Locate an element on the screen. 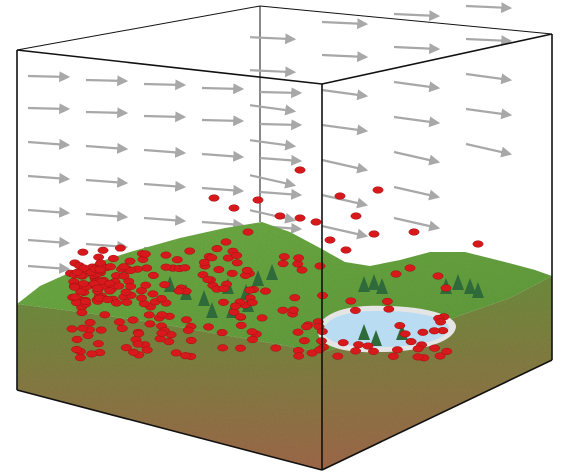 Image resolution: width=561 pixels, height=474 pixels. lake-water is located at coordinates (386, 329).